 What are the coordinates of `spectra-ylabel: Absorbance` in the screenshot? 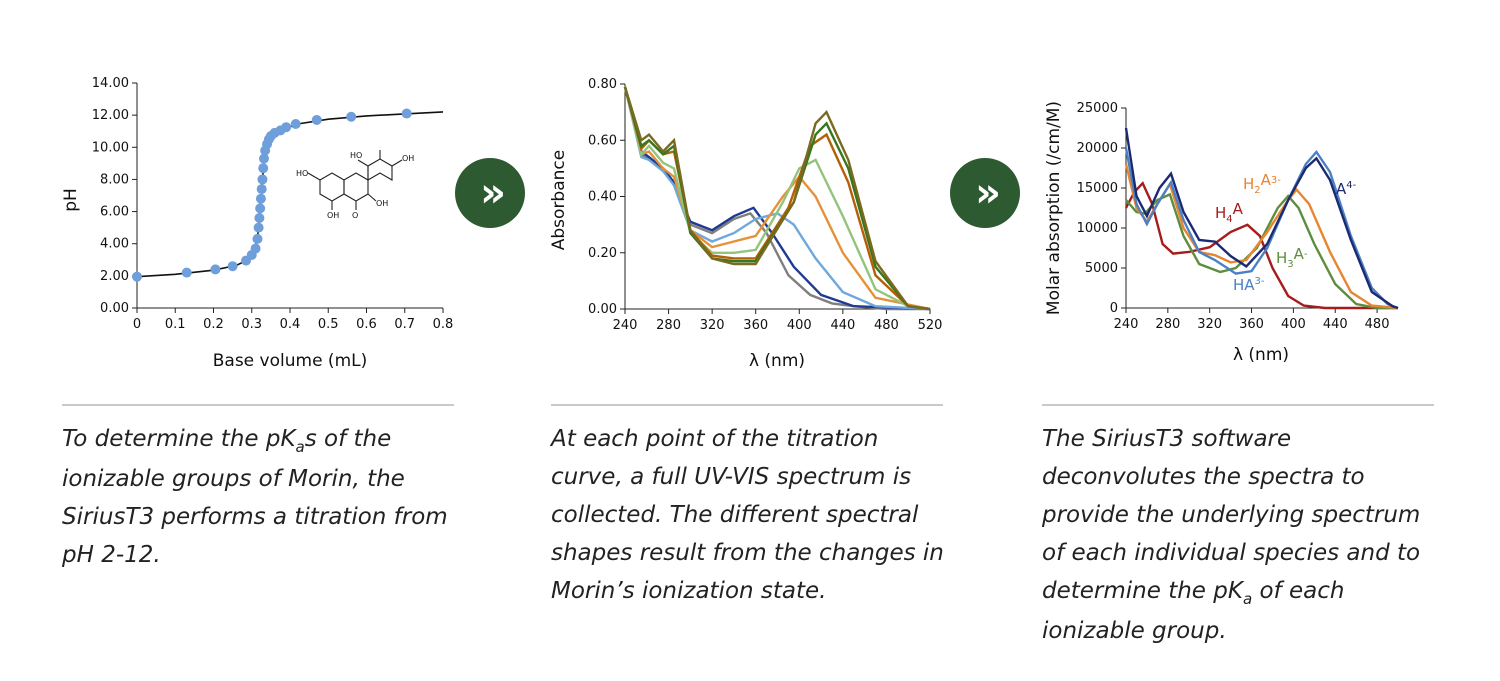 It's located at (559, 200).